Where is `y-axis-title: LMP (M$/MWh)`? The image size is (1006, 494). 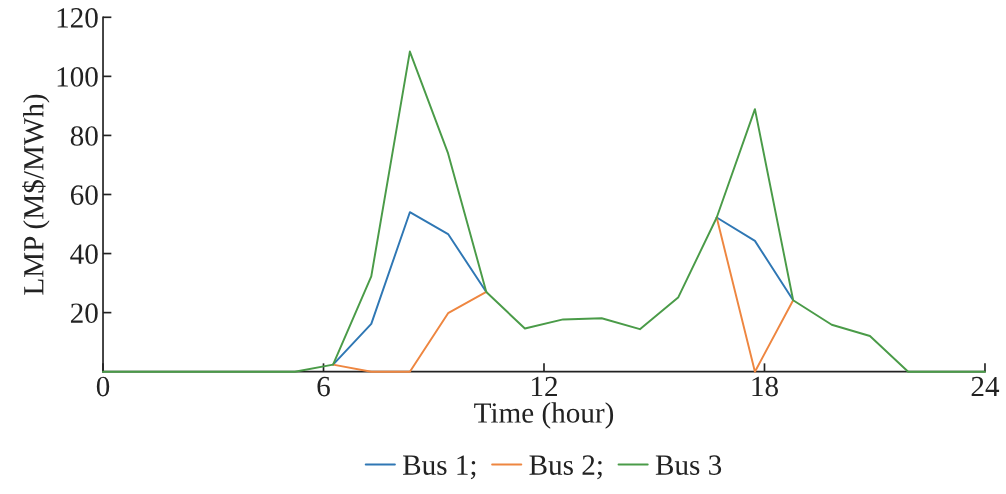 y-axis-title: LMP (M$/MWh) is located at coordinates (36, 194).